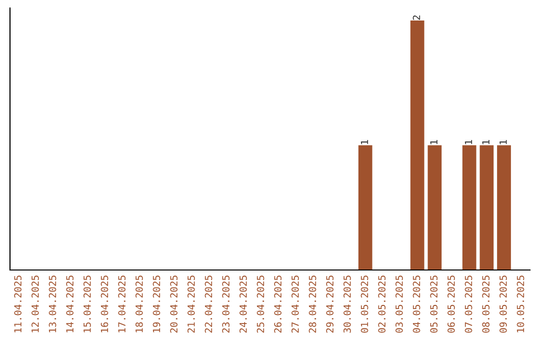 This screenshot has width=540, height=340. Describe the element at coordinates (122, 304) in the screenshot. I see `x-tick-label: 17.04.2025` at that location.